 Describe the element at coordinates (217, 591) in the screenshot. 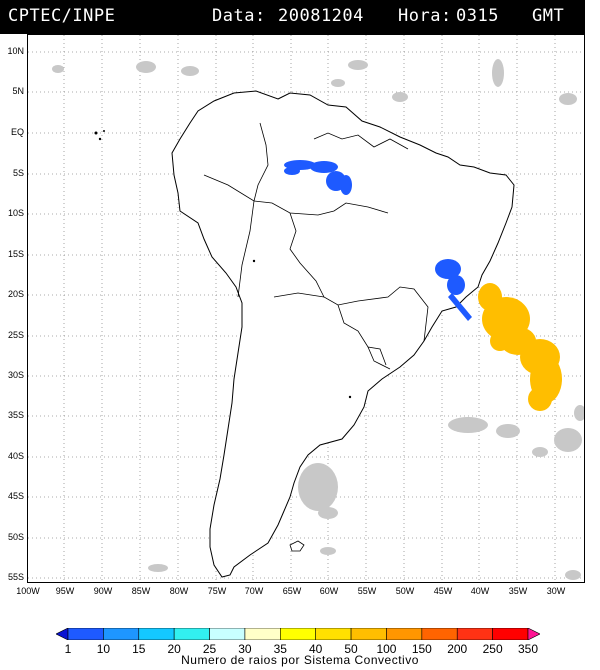

I see `lon-label: 75W` at that location.